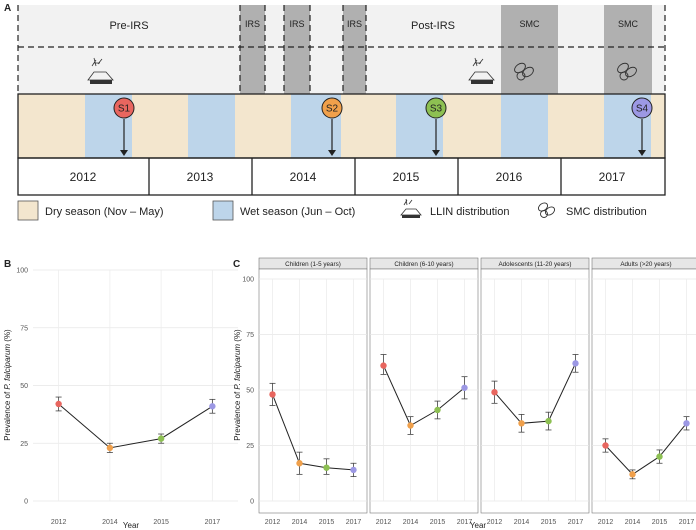 The width and height of the screenshot is (696, 530). Describe the element at coordinates (436, 109) in the screenshot. I see `svg-text: S3` at that location.